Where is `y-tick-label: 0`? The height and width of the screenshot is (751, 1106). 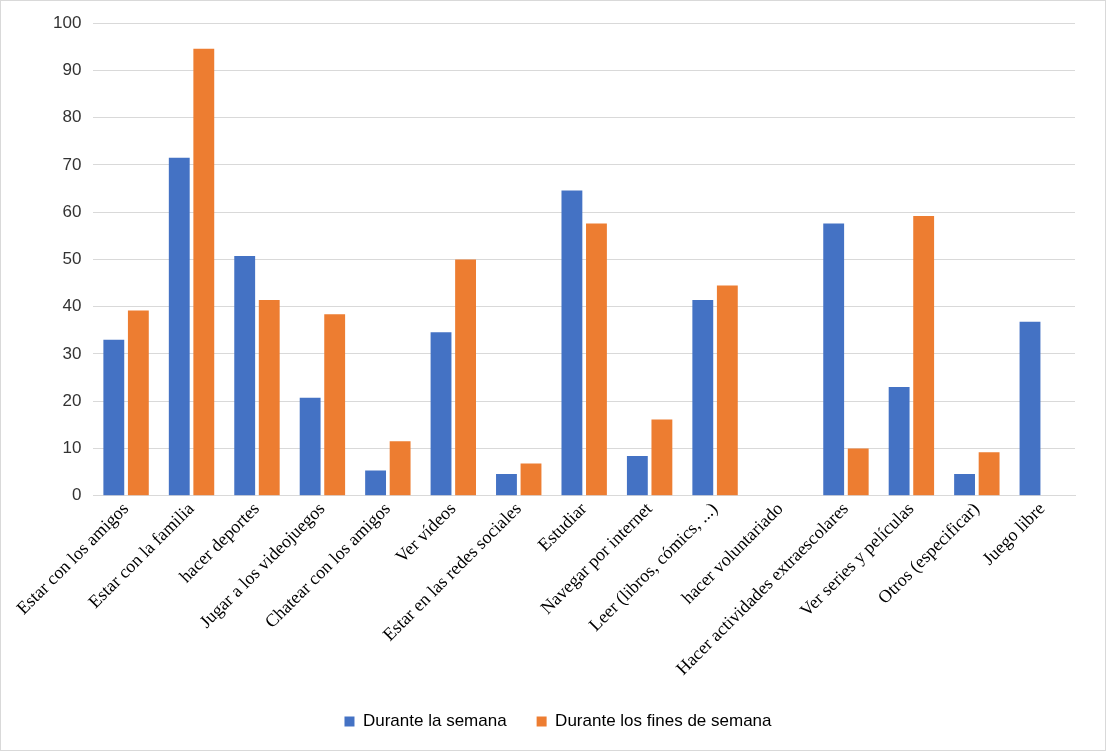 y-tick-label: 0 is located at coordinates (76, 495).